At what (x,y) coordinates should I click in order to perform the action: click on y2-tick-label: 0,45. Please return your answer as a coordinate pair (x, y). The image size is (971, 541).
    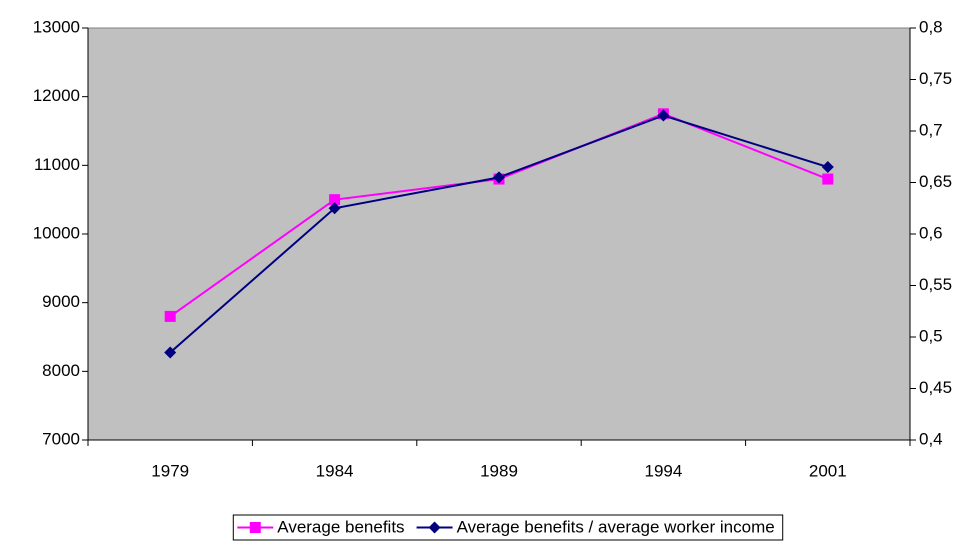
    Looking at the image, I should click on (935, 387).